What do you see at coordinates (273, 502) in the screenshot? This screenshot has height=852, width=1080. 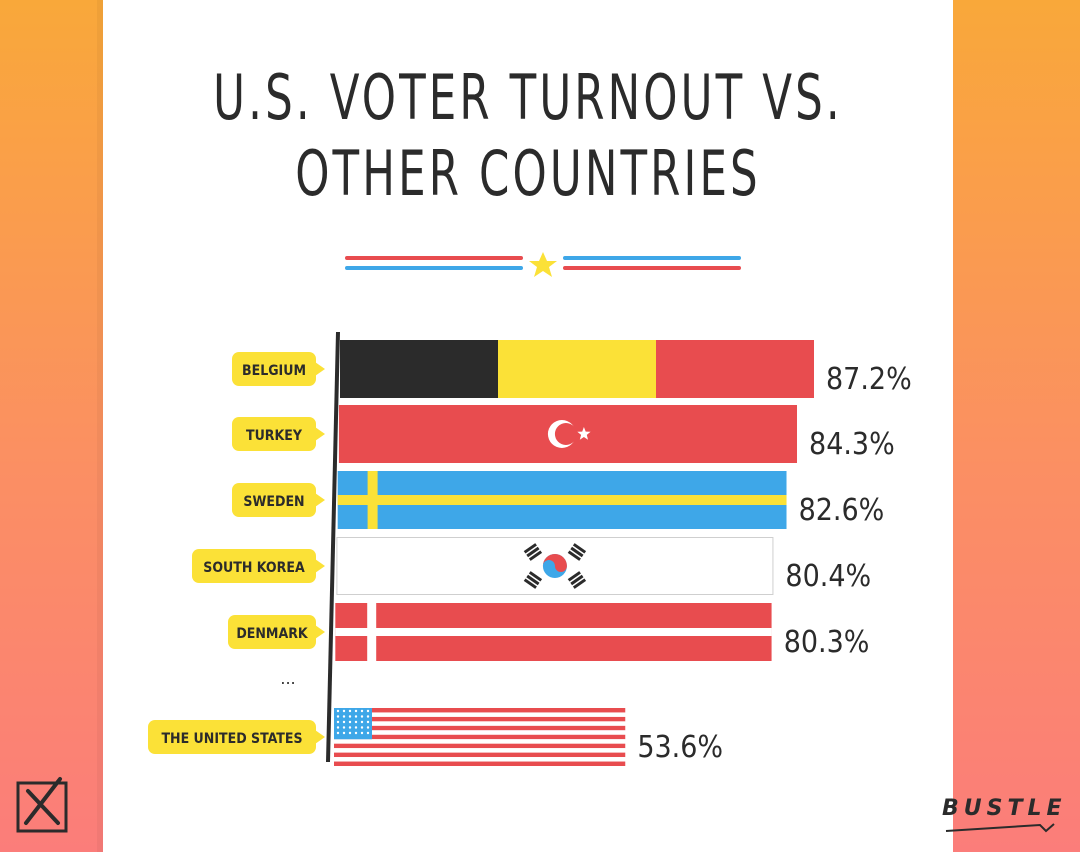 I see `category-label: SWEDEN` at bounding box center [273, 502].